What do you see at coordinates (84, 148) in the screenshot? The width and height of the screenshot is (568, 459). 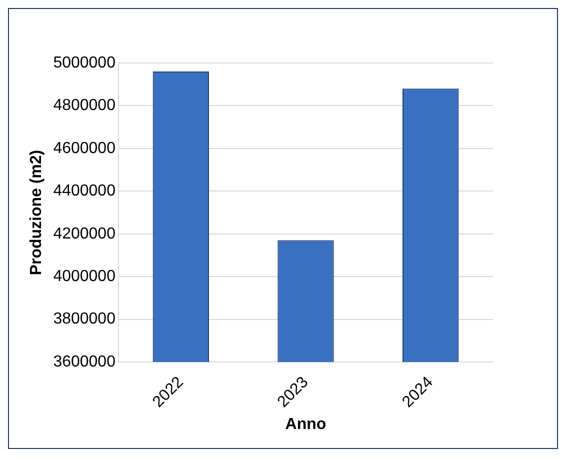 I see `y-tick-label: 4600000` at bounding box center [84, 148].